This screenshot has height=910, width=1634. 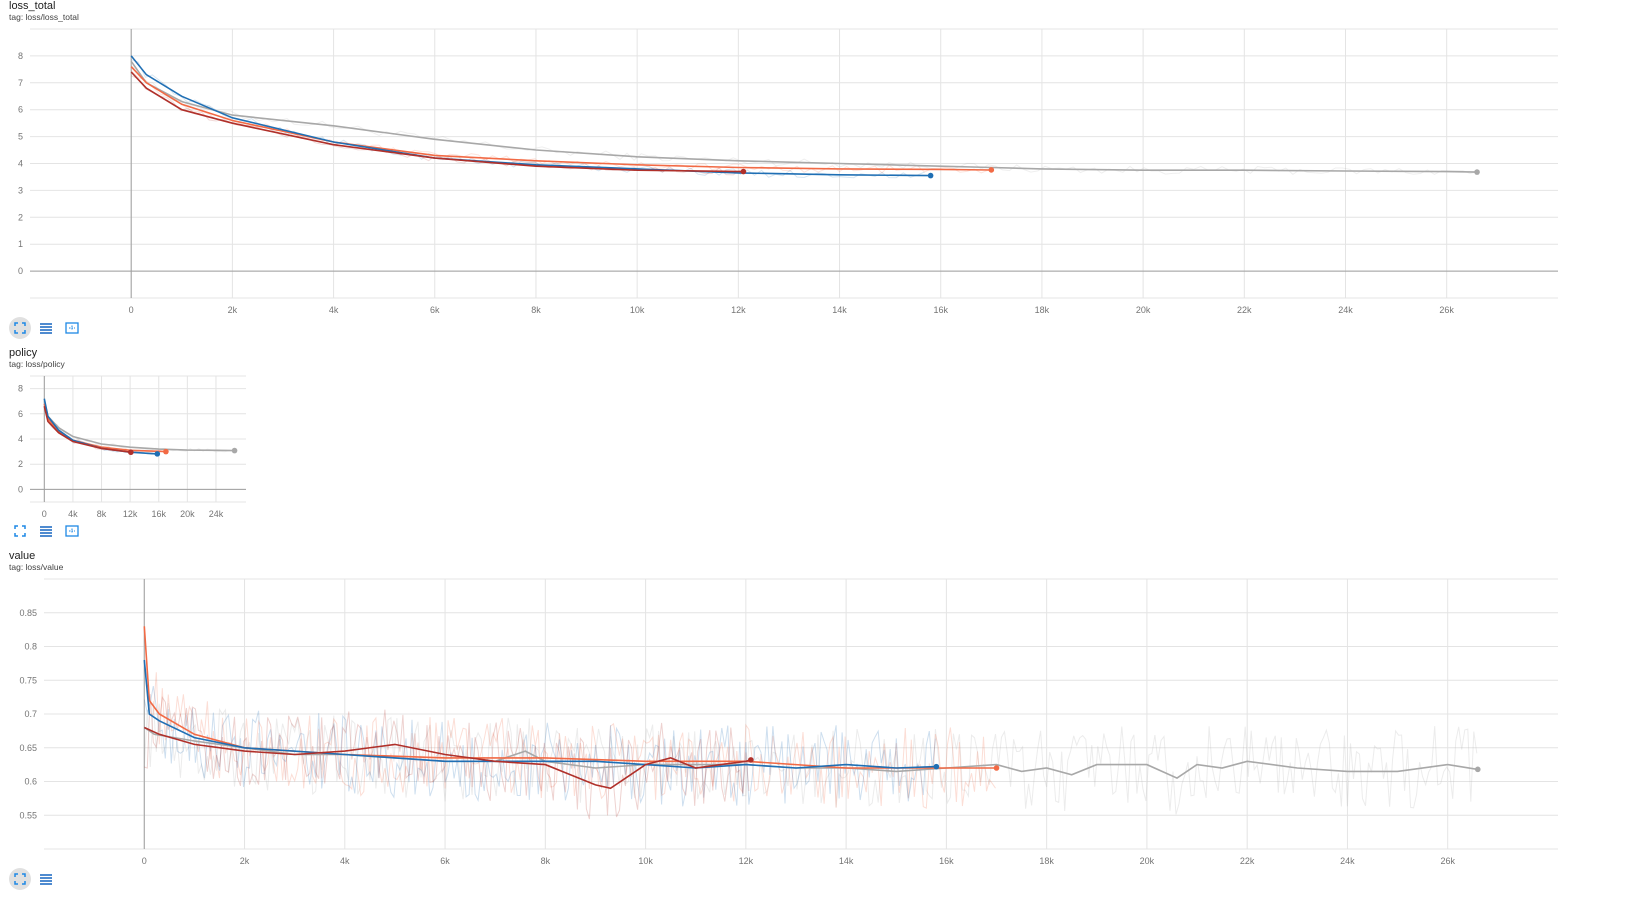 What do you see at coordinates (1046, 861) in the screenshot?
I see `x-tick-label: 18k` at bounding box center [1046, 861].